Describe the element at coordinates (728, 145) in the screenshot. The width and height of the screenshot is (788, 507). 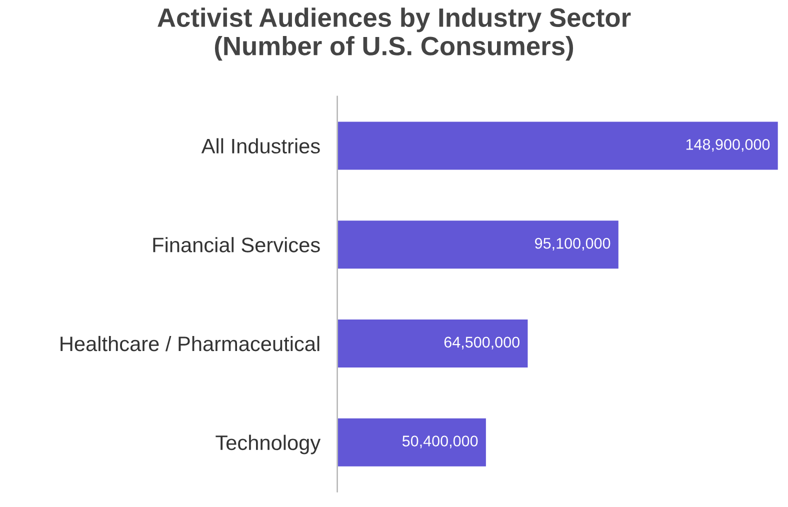
I see `data-label: 148,900,000` at that location.